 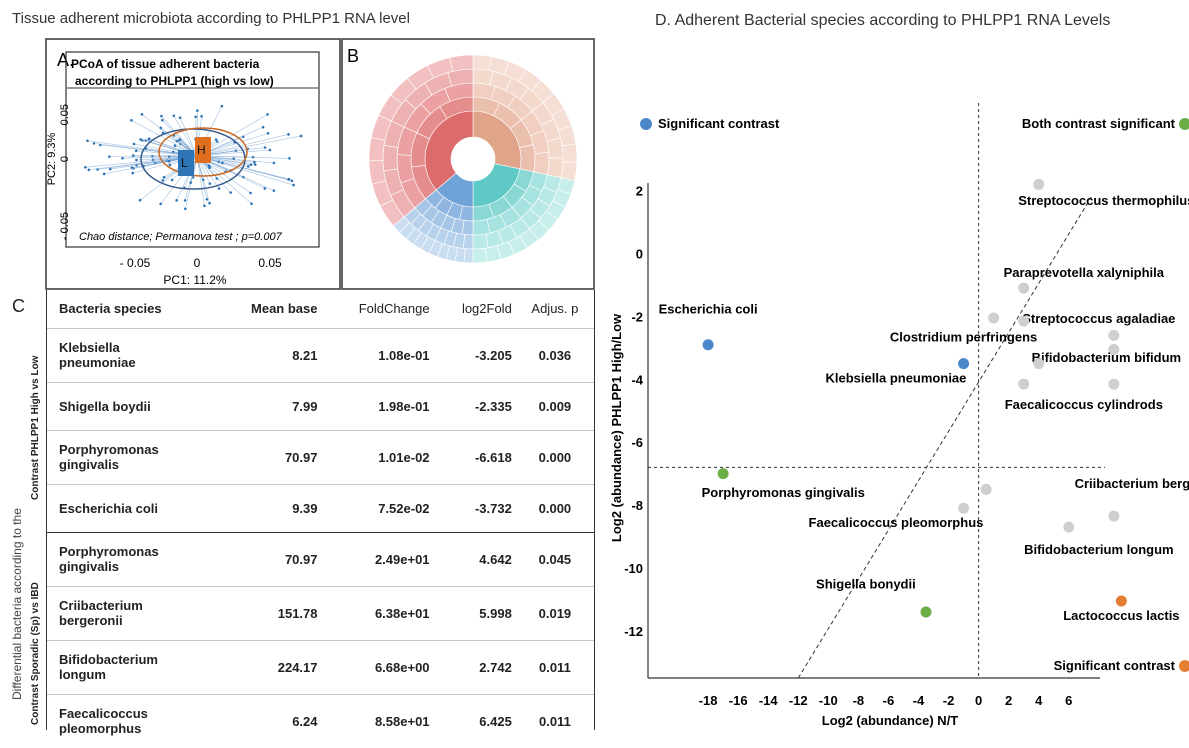 What do you see at coordinates (555, 406) in the screenshot?
I see `cell-adjusted-p: 0.009` at bounding box center [555, 406].